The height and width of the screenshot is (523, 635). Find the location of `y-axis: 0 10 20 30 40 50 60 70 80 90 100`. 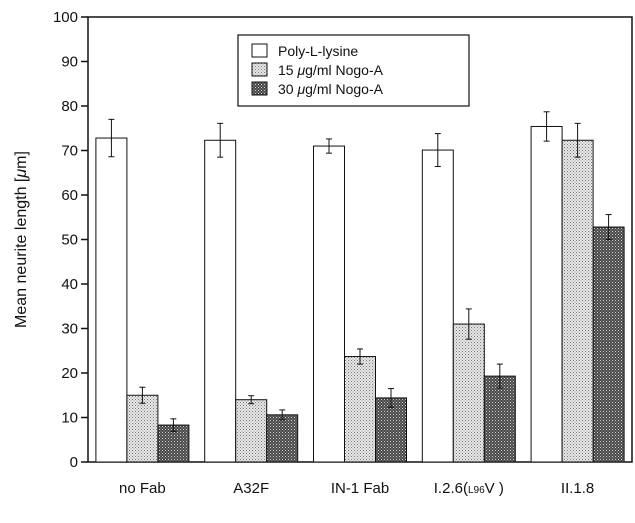

y-axis: 0 10 20 30 40 50 60 70 80 90 100 is located at coordinates (70, 240).